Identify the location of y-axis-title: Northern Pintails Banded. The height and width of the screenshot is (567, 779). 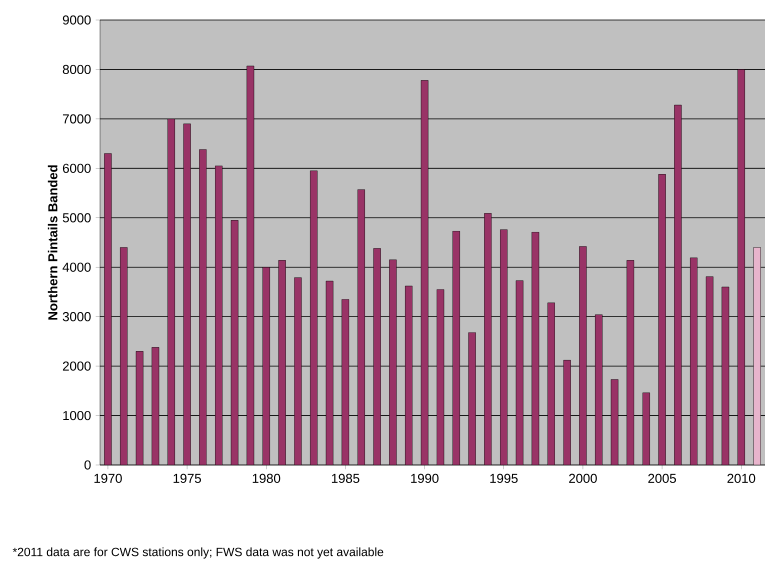
(53, 242).